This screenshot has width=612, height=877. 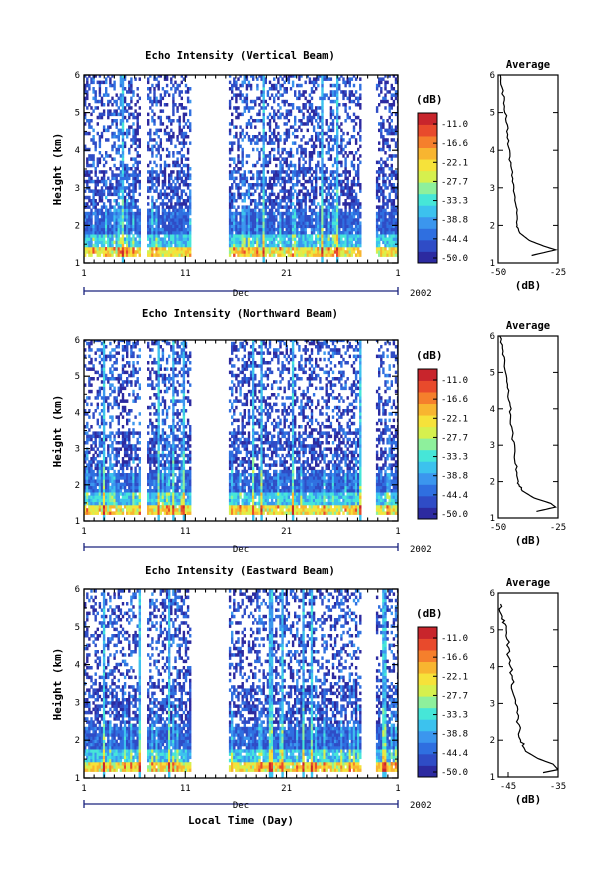 I want to click on average-y-tick-label: 1, so click(x=492, y=264).